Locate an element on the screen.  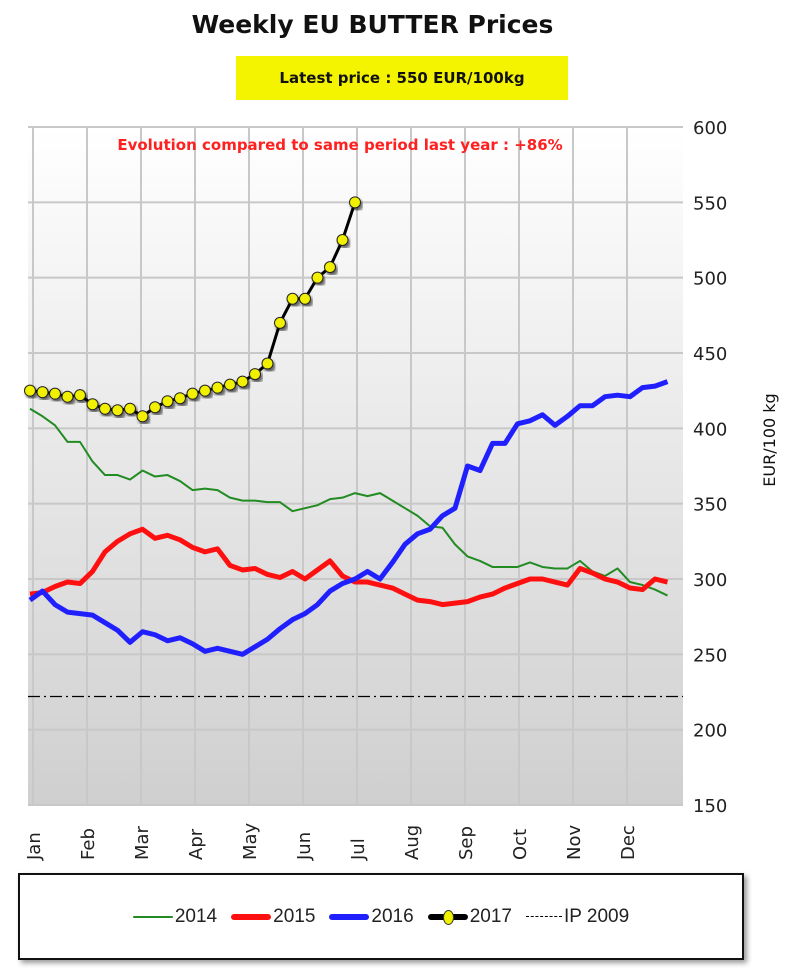
x-tick-label: Aug is located at coordinates (412, 842).